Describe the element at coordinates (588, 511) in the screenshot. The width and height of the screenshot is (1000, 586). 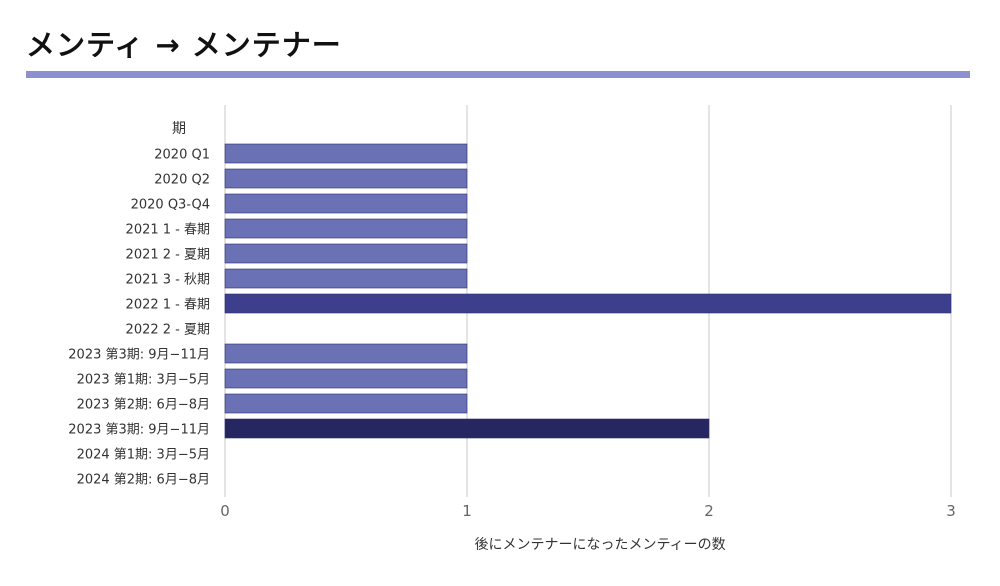
I see `x-tick-labels: 0 1 2 3` at that location.